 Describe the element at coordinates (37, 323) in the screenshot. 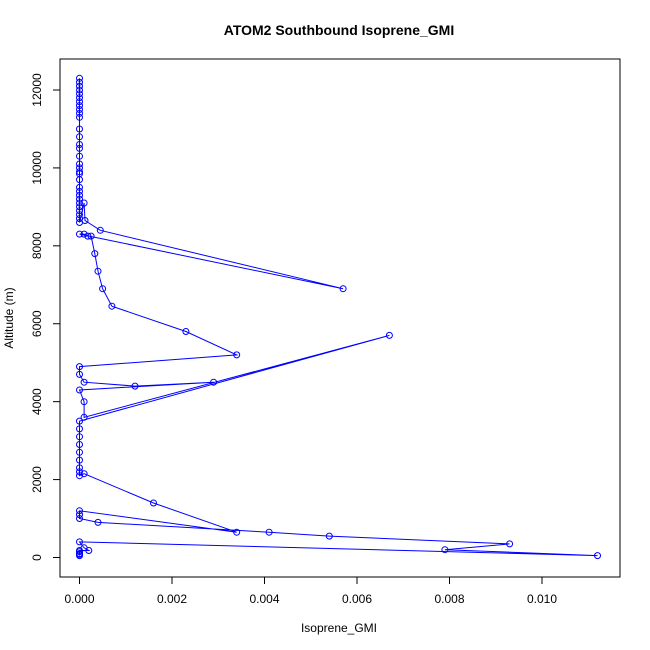

I see `y-tick-label: 6000` at that location.